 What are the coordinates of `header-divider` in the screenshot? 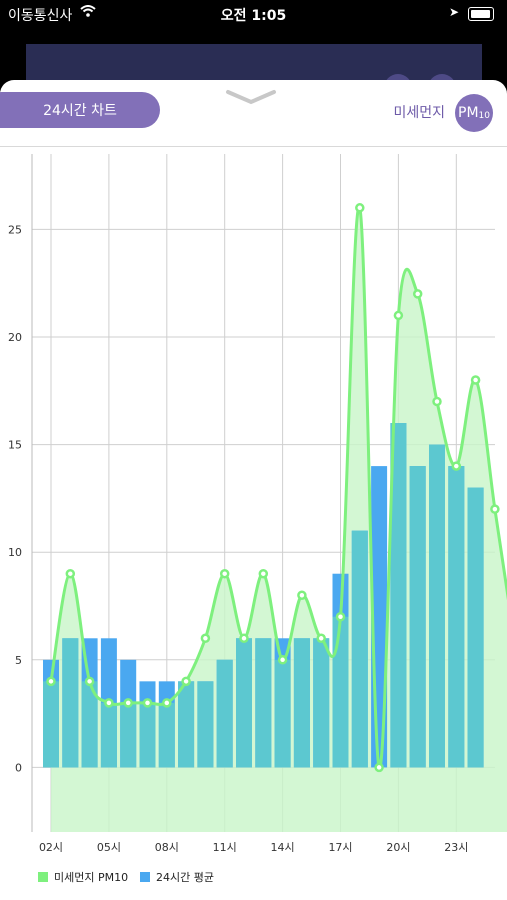 It's located at (253, 146).